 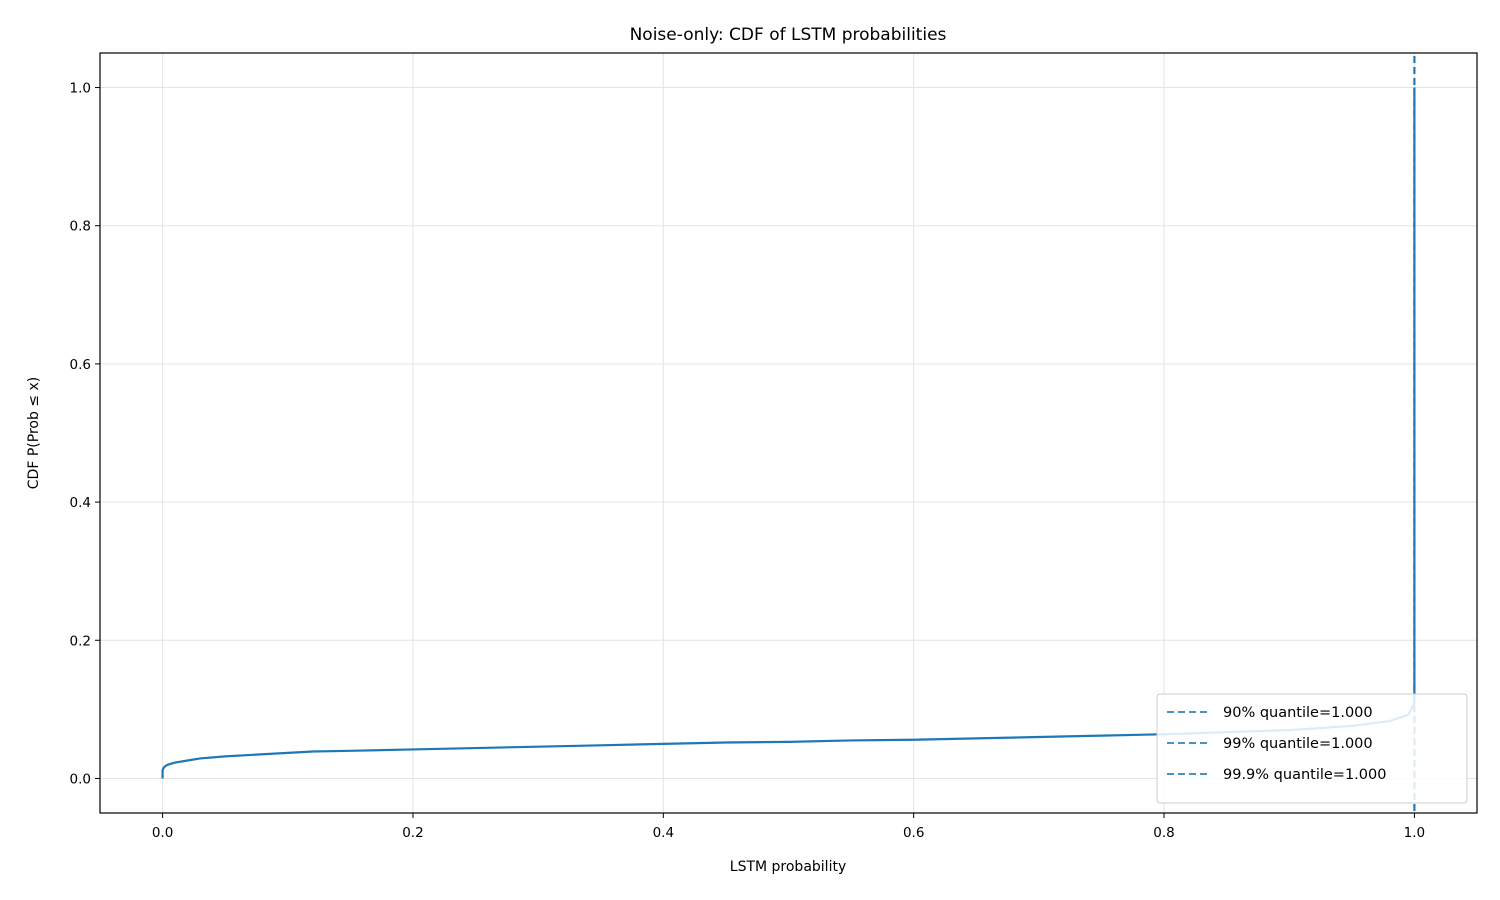 I want to click on y-tick-label: 0.4, so click(x=80, y=503).